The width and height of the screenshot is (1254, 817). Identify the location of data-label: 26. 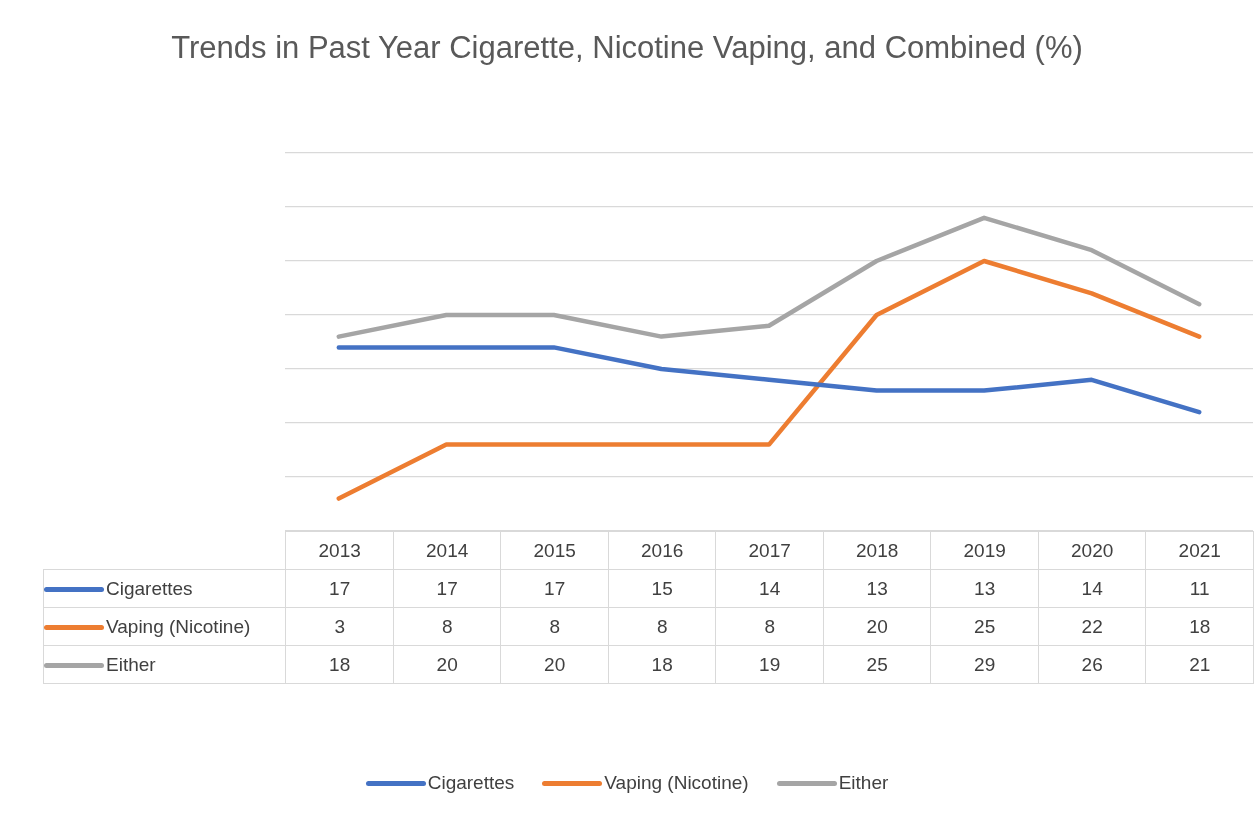
(1092, 664).